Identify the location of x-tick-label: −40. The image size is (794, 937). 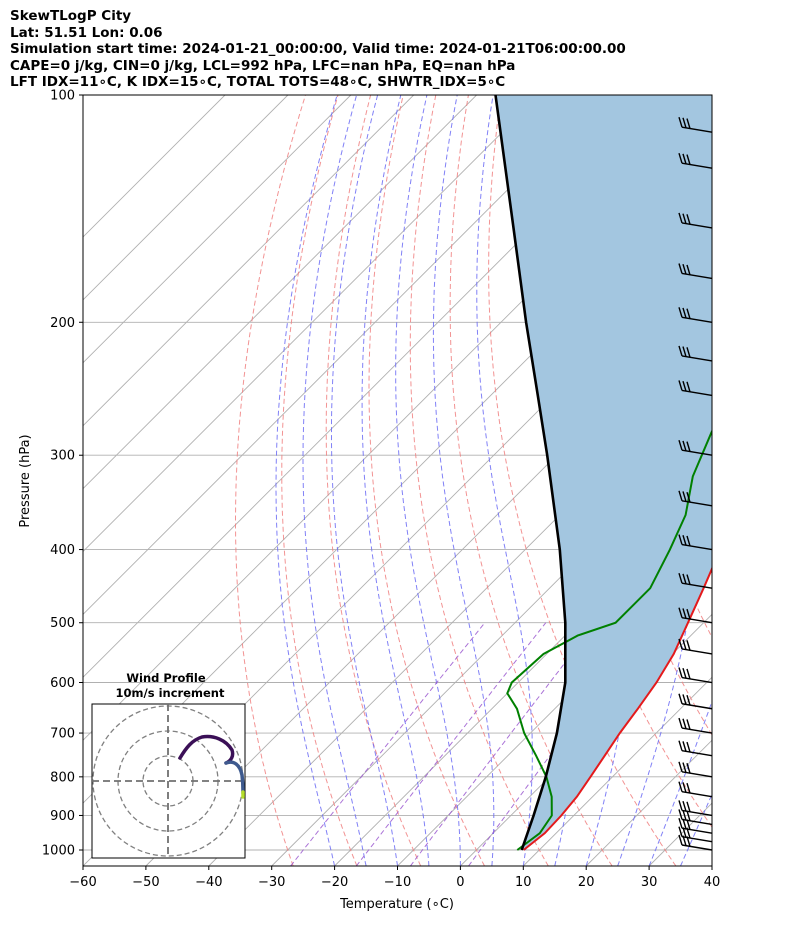
(208, 882).